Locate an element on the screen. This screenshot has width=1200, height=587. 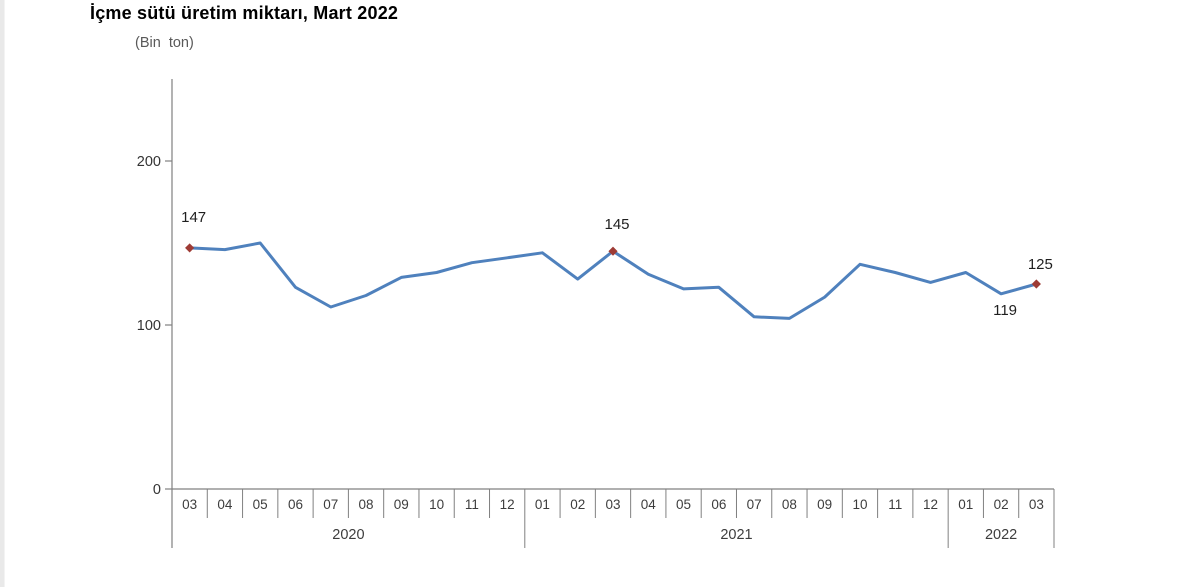
data-label: 147 is located at coordinates (193, 217).